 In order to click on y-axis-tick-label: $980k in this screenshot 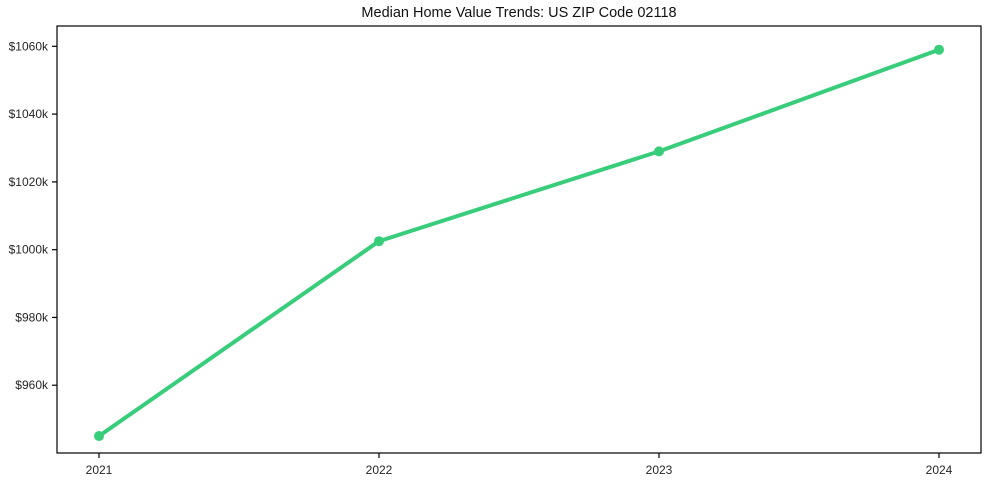, I will do `click(32, 317)`.